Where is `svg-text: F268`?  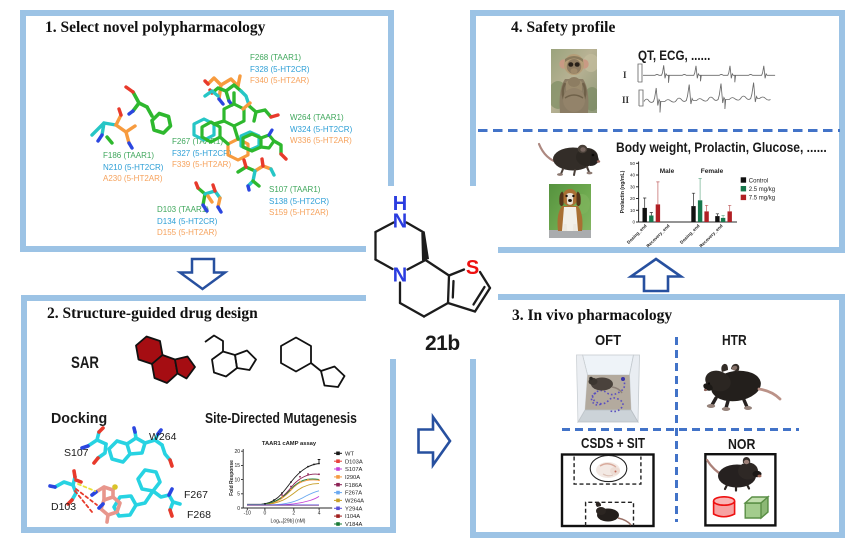
svg-text: F268 is located at coordinates (199, 515).